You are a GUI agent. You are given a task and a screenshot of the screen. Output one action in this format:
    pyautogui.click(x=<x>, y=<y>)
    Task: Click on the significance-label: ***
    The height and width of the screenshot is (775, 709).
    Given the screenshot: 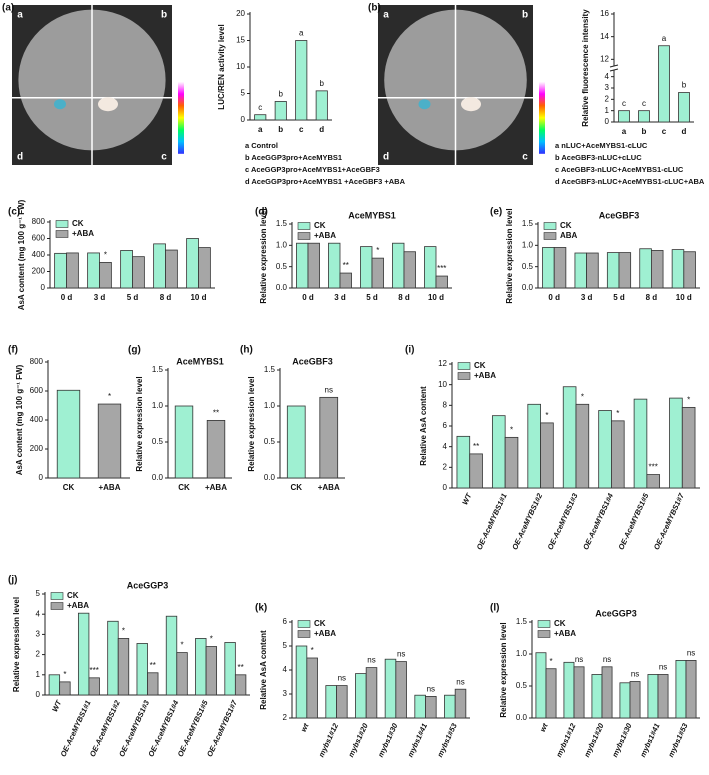 What is the action you would take?
    pyautogui.click(x=653, y=467)
    